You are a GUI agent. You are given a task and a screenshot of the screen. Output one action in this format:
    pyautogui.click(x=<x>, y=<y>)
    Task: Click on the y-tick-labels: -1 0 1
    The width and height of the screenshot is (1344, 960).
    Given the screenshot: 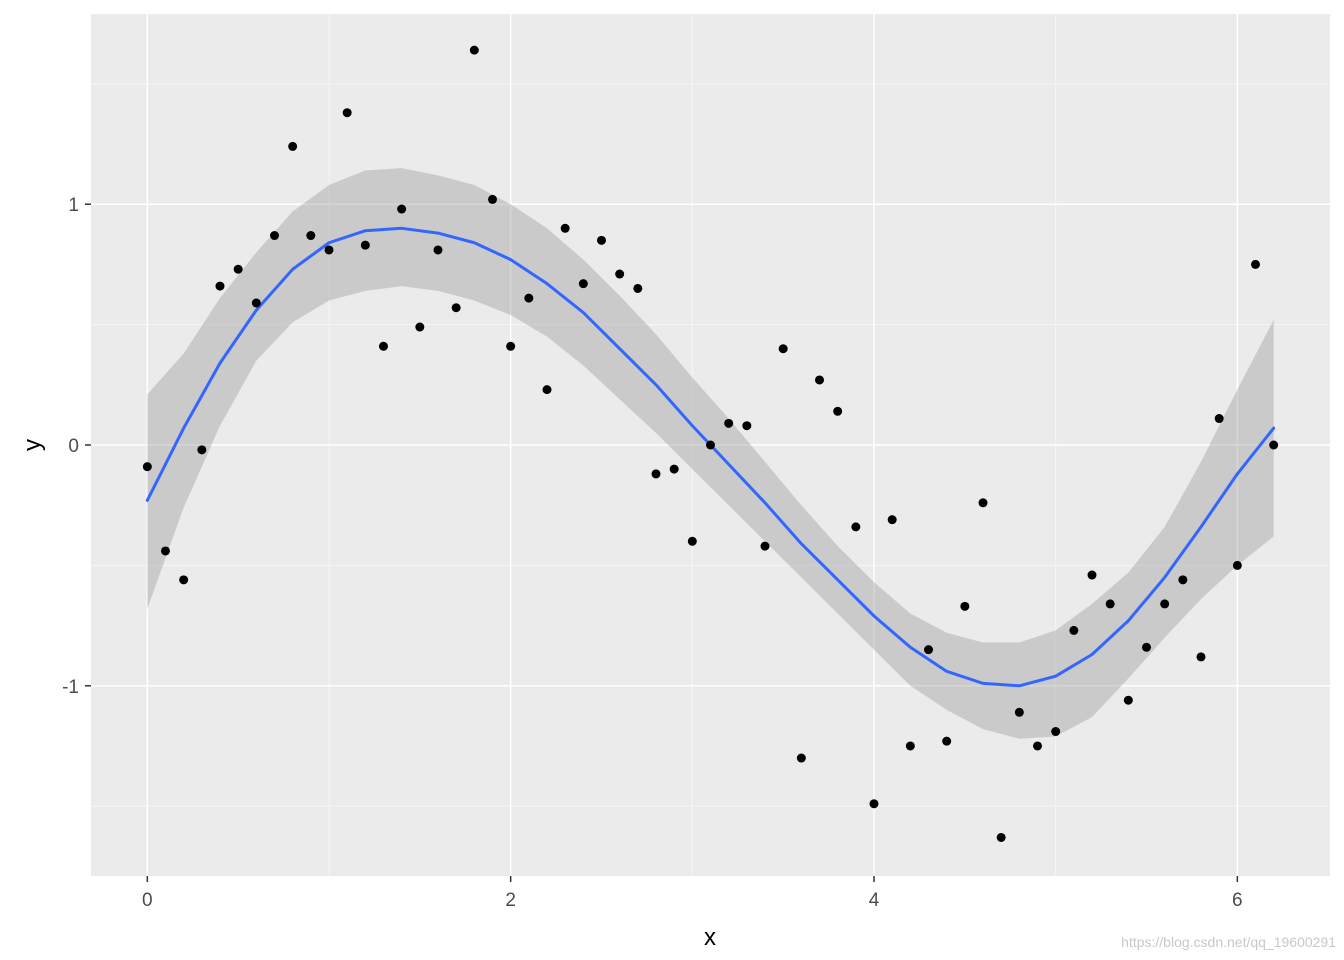 What is the action you would take?
    pyautogui.click(x=70, y=446)
    